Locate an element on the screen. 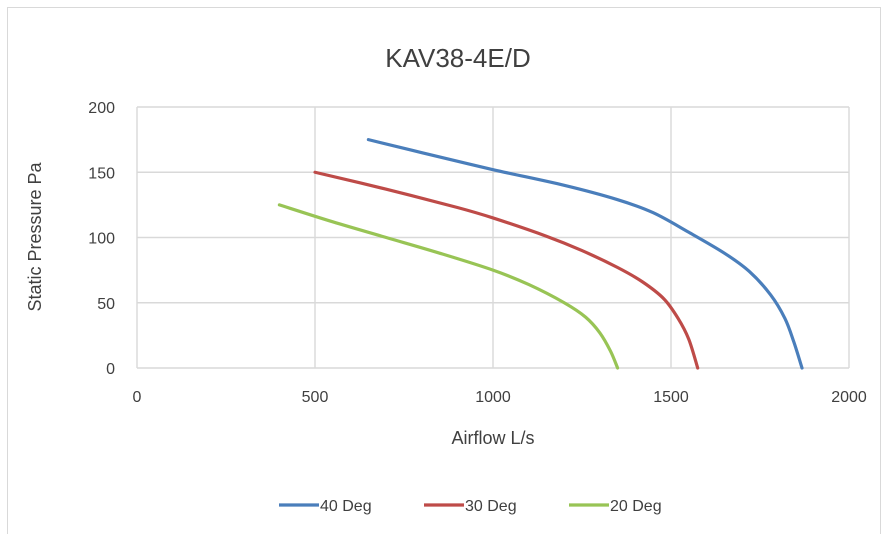 This screenshot has height=537, width=891. x-tick-label: 1000 is located at coordinates (493, 397).